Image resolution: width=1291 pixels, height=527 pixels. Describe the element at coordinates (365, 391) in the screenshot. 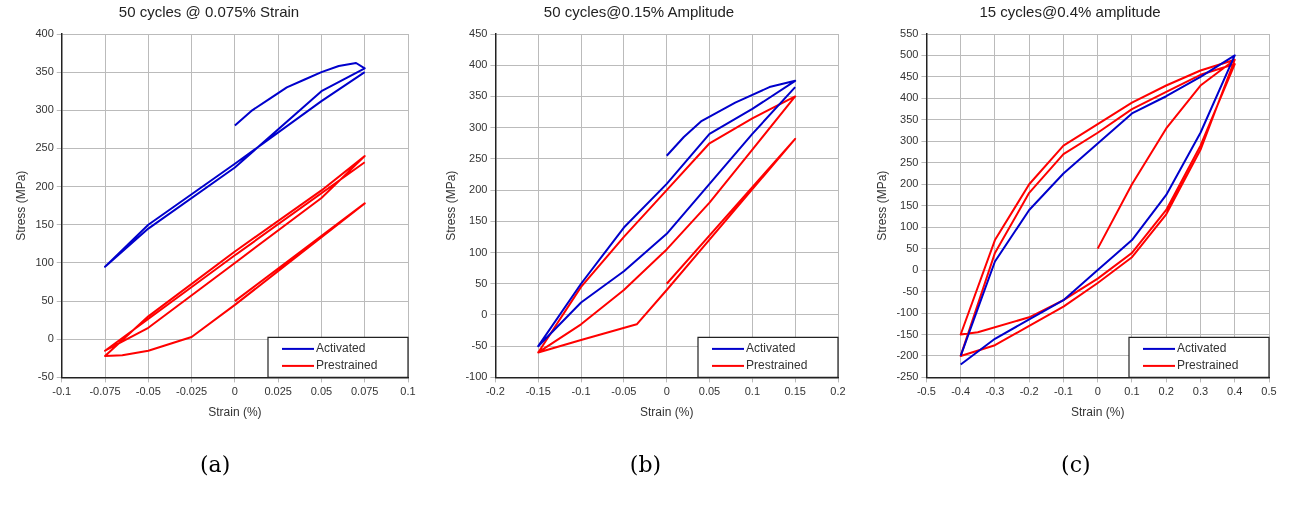

I see `x-tick-label: 0.075` at that location.